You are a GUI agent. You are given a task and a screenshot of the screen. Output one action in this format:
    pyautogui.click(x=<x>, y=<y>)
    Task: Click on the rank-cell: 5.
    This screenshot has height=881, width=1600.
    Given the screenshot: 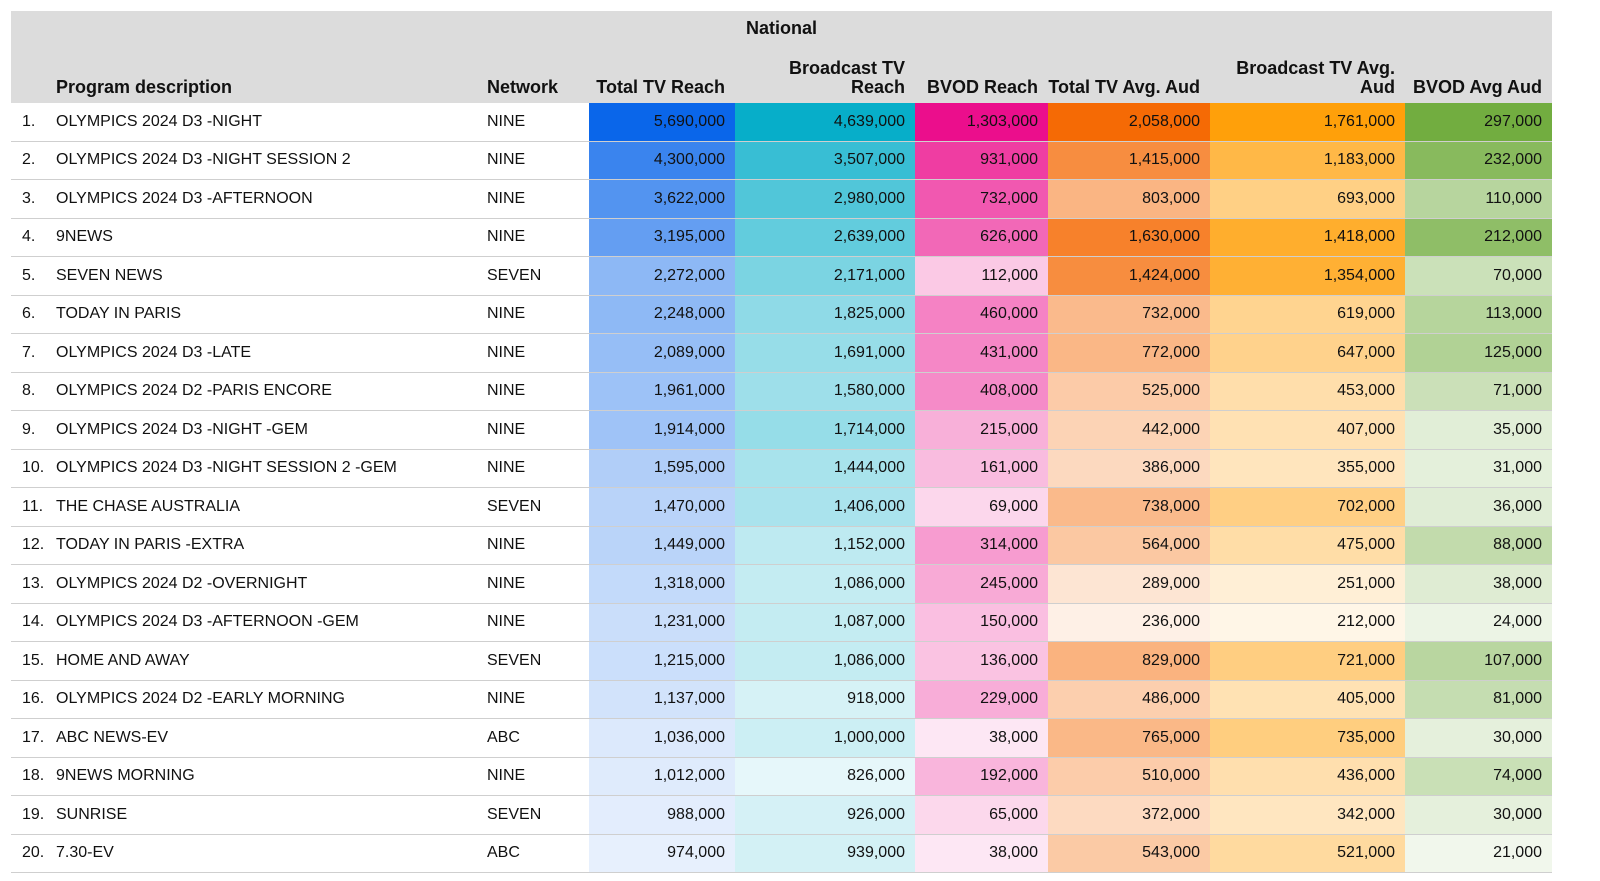 What is the action you would take?
    pyautogui.click(x=33, y=276)
    